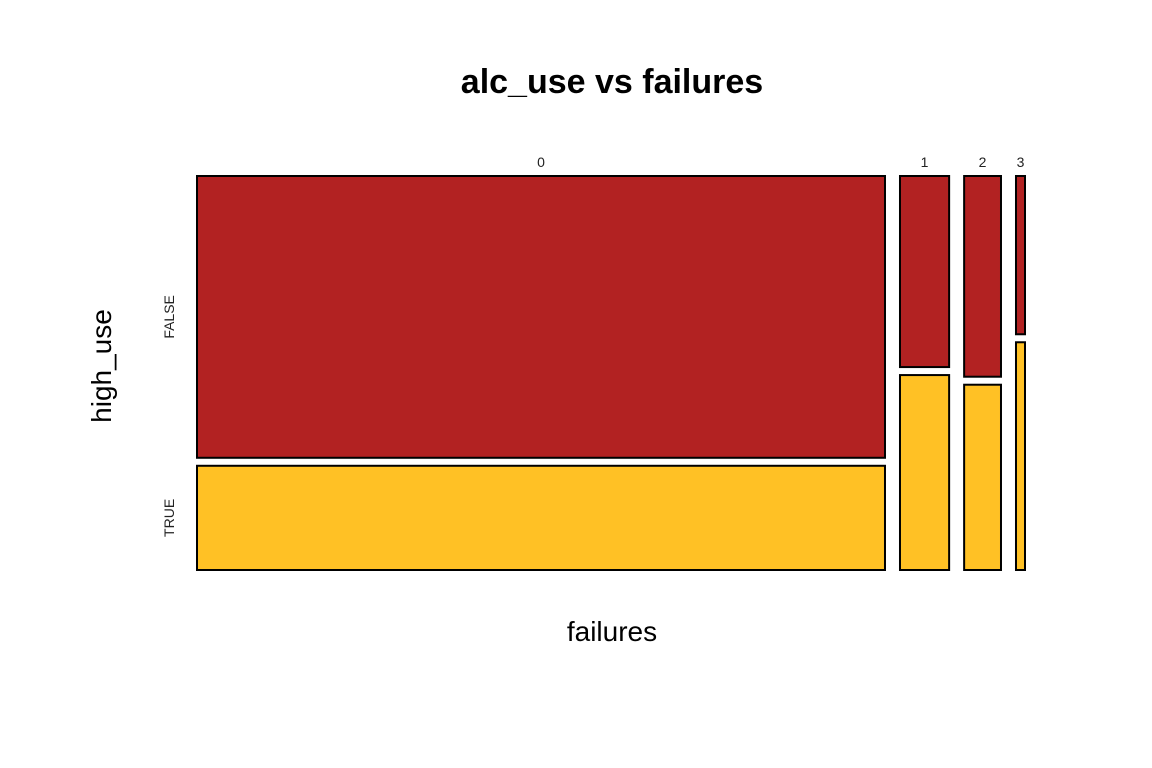 The width and height of the screenshot is (1152, 768). What do you see at coordinates (780, 162) in the screenshot?
I see `x-tick-labels: 0 1 2 3` at bounding box center [780, 162].